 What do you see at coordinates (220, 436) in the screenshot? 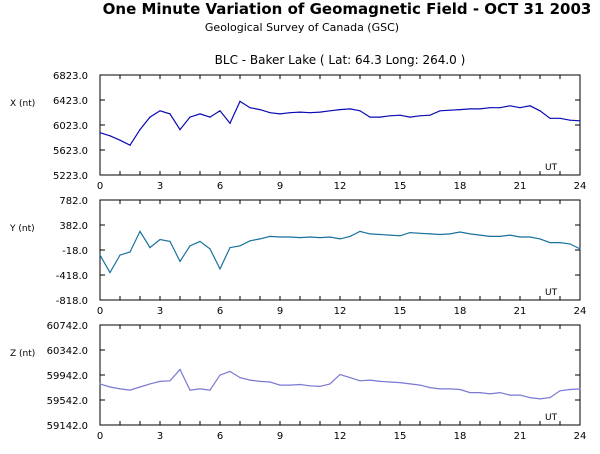
I see `x-tick-label: 6` at bounding box center [220, 436].